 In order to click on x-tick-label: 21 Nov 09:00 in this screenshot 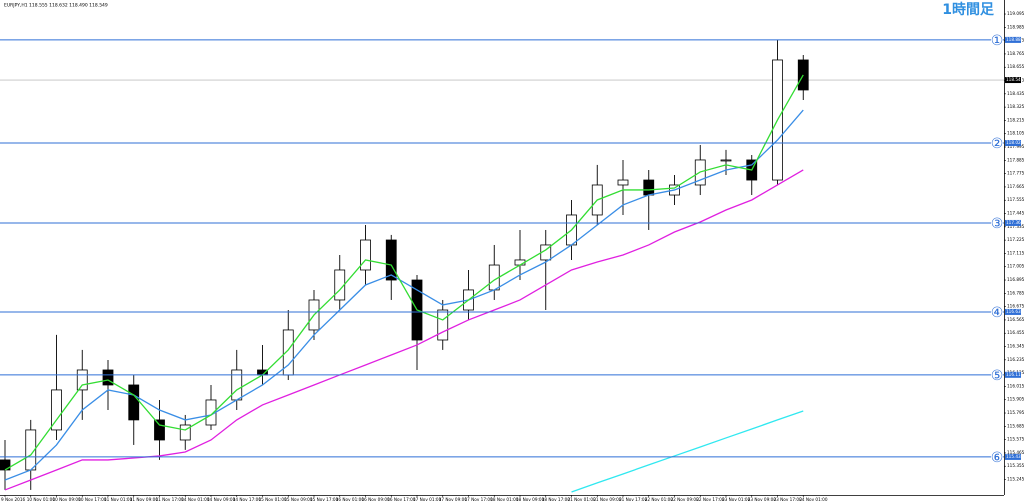, I will do `click(607, 499)`.